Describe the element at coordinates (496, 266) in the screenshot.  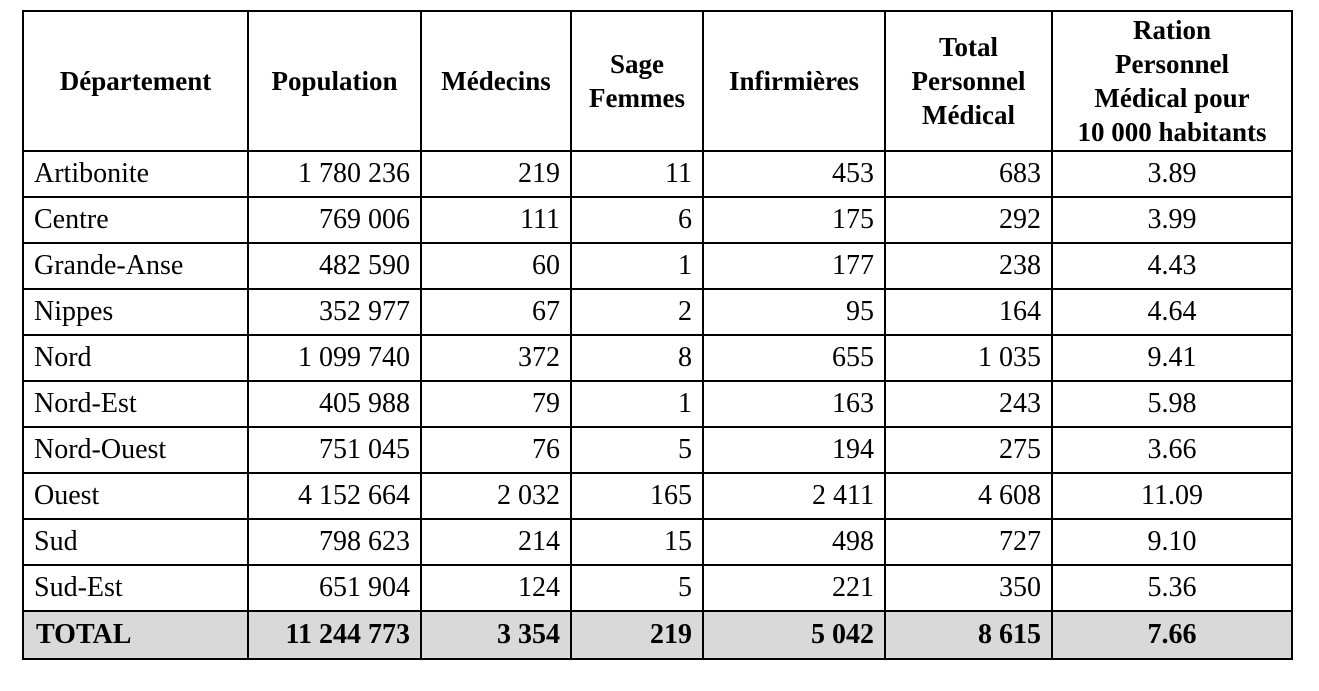
I see `cell-medecins: 60` at that location.